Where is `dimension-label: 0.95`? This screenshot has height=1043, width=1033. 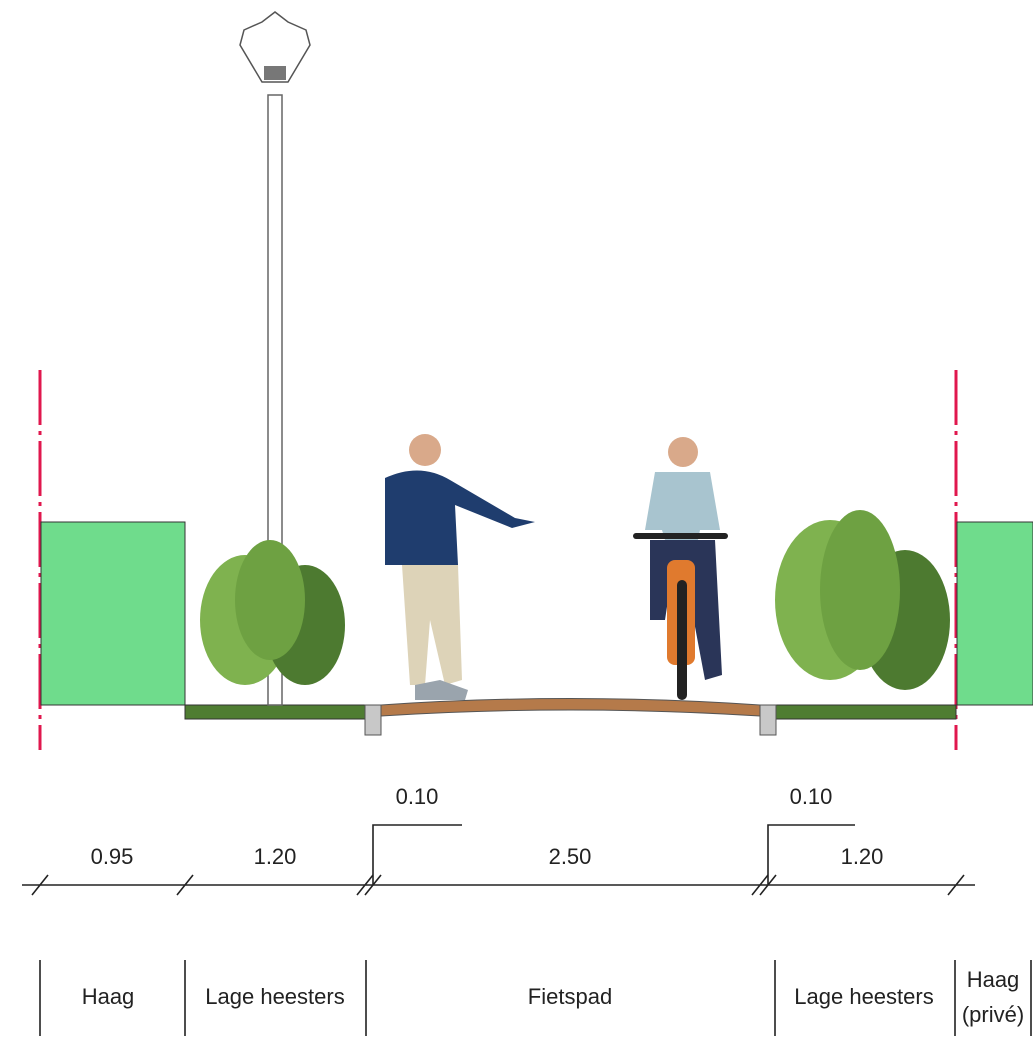
dimension-label: 0.95 is located at coordinates (112, 856).